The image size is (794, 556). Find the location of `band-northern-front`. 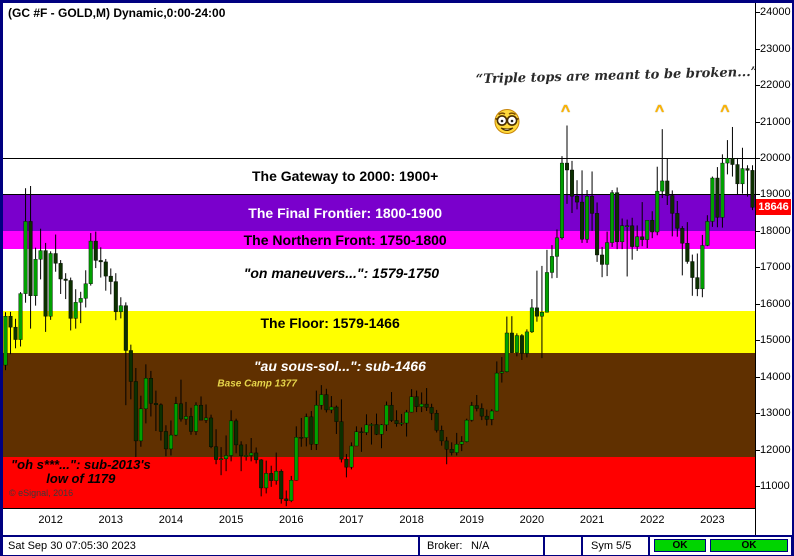

band-northern-front is located at coordinates (379, 240).